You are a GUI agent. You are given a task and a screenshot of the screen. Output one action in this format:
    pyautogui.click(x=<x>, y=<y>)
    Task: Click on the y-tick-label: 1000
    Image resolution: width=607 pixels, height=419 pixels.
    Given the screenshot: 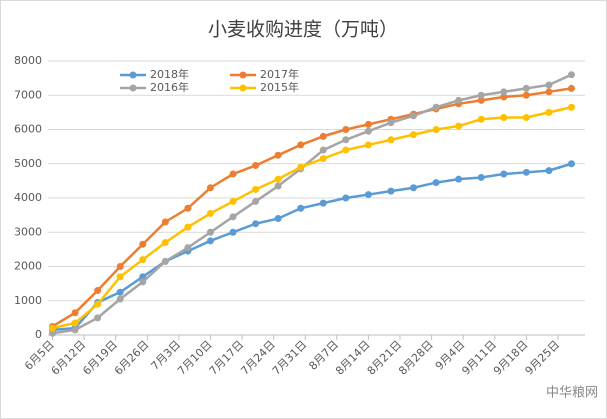 What is the action you would take?
    pyautogui.click(x=28, y=300)
    